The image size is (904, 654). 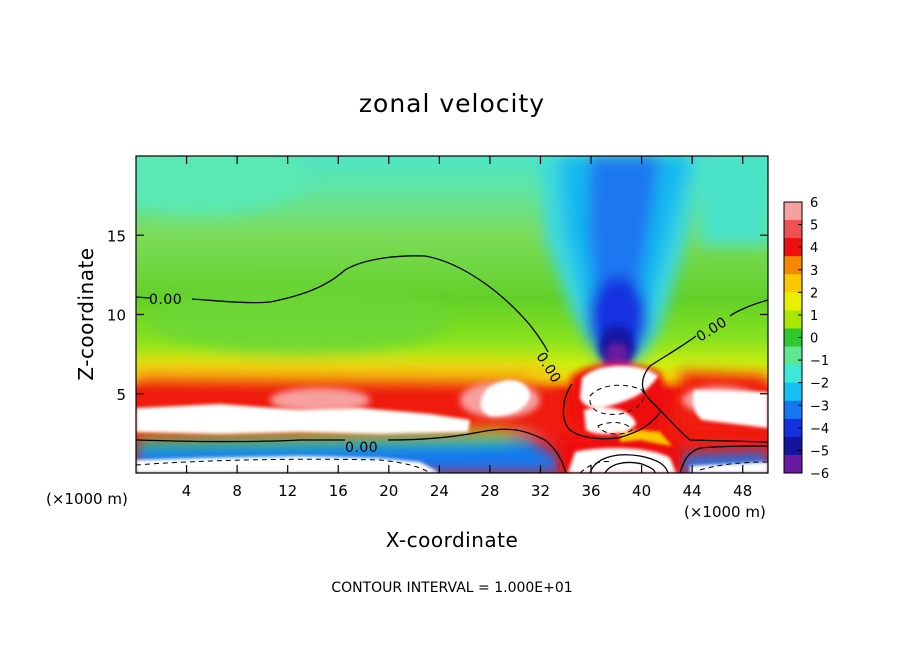 I want to click on y-tick-label: 5, so click(x=121, y=395).